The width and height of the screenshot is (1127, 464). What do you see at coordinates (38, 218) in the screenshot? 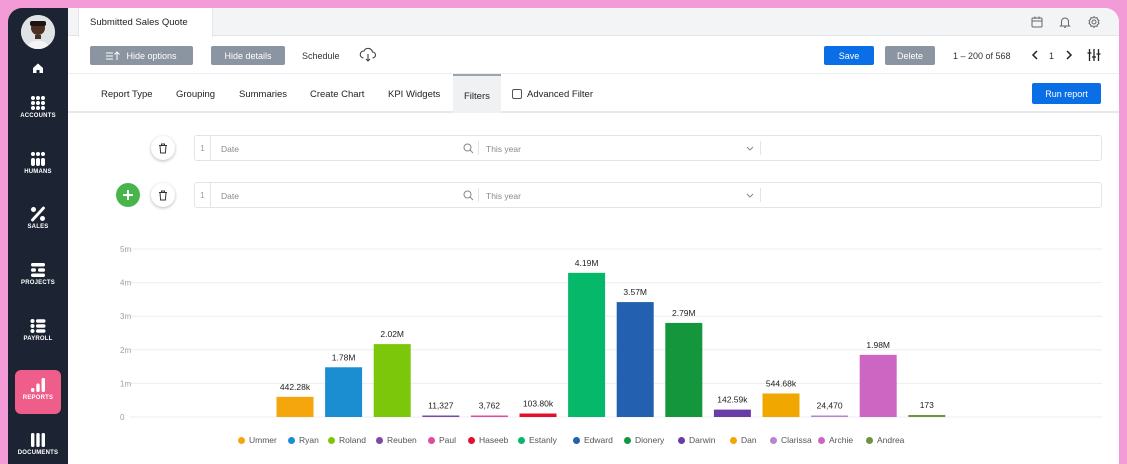
I see `sidebar-item-sales: SALES` at bounding box center [38, 218].